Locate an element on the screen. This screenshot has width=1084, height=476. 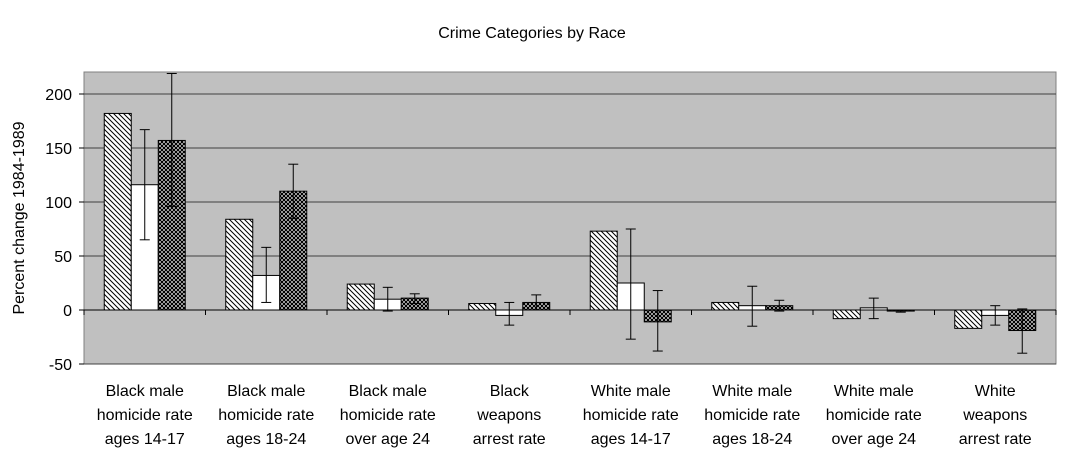
y-tick-label: 200 is located at coordinates (58, 95).